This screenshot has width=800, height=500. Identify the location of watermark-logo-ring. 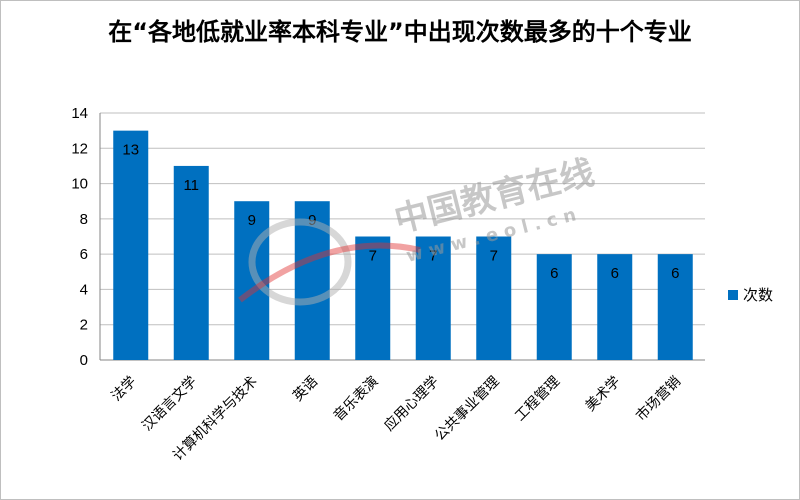
(300, 262).